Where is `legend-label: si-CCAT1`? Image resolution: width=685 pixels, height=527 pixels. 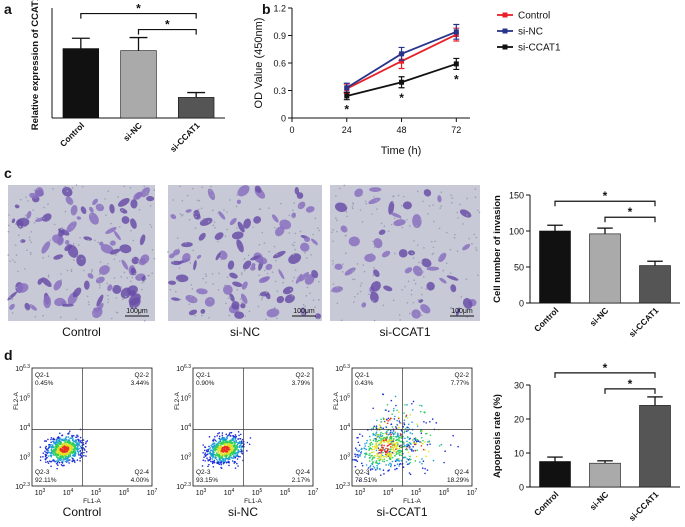
legend-label: si-CCAT1 is located at coordinates (539, 48).